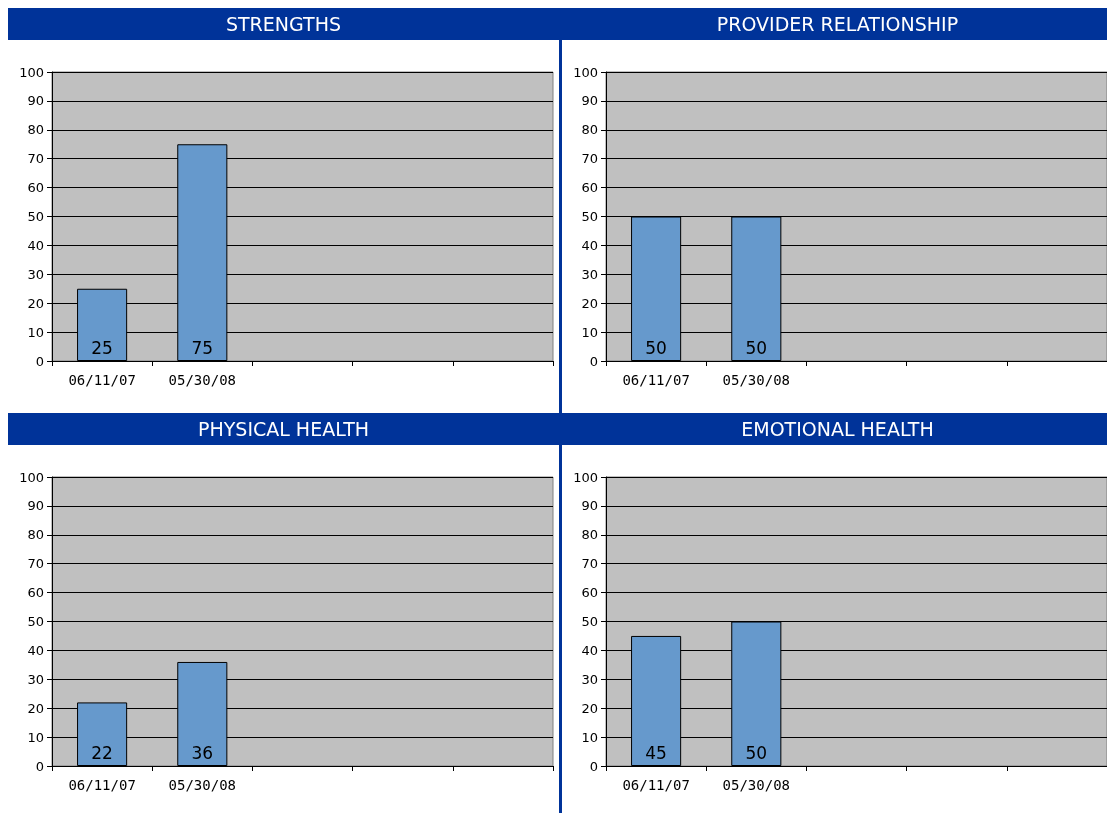 This screenshot has width=1107, height=813. Describe the element at coordinates (202, 752) in the screenshot. I see `data-label: 36` at that location.